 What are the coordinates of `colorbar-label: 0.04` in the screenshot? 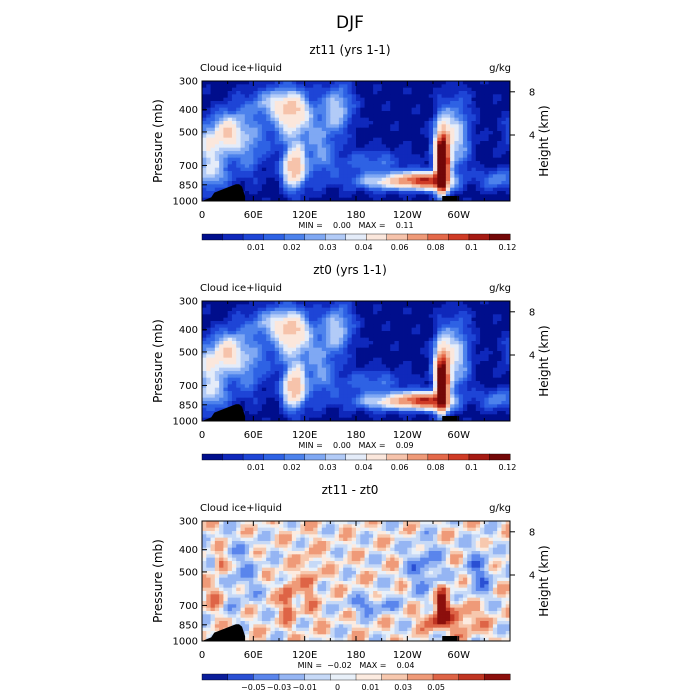 It's located at (364, 247).